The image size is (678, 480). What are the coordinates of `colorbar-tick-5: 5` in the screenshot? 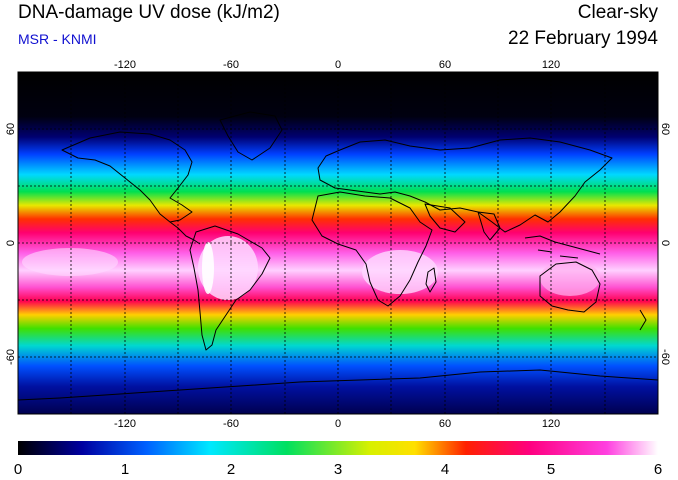 It's located at (551, 469).